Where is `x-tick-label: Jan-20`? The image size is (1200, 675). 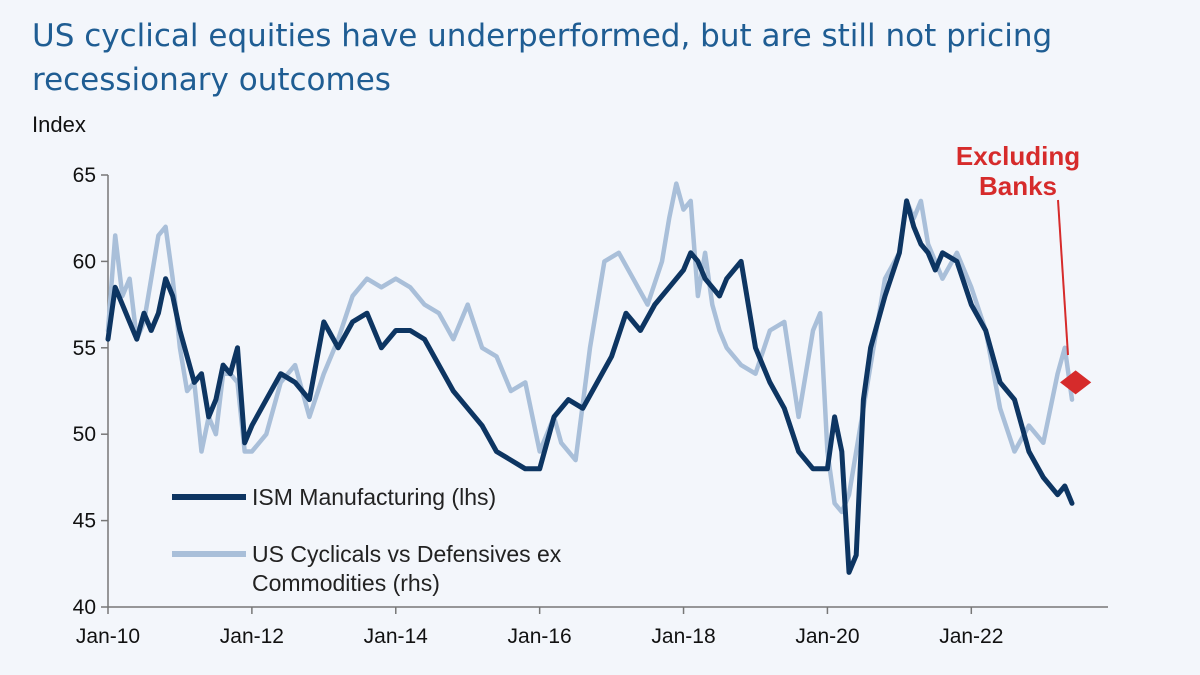
x-tick-label: Jan-20 is located at coordinates (827, 636).